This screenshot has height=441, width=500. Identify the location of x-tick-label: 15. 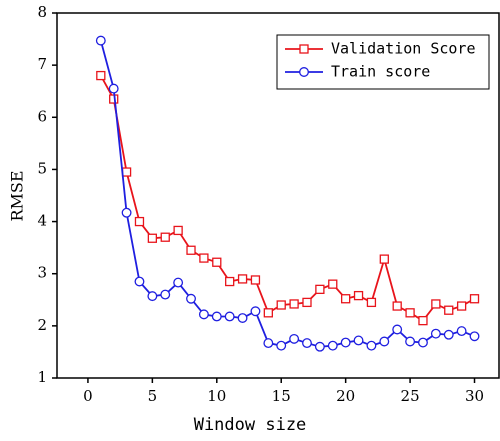
(281, 396).